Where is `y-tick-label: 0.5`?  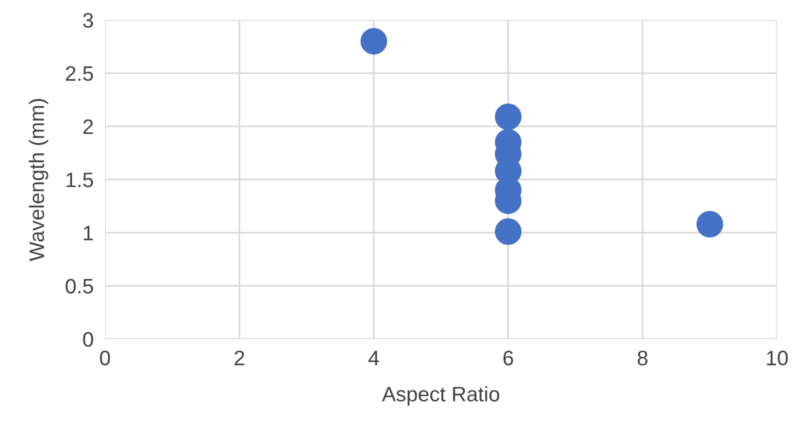 y-tick-label: 0.5 is located at coordinates (80, 286).